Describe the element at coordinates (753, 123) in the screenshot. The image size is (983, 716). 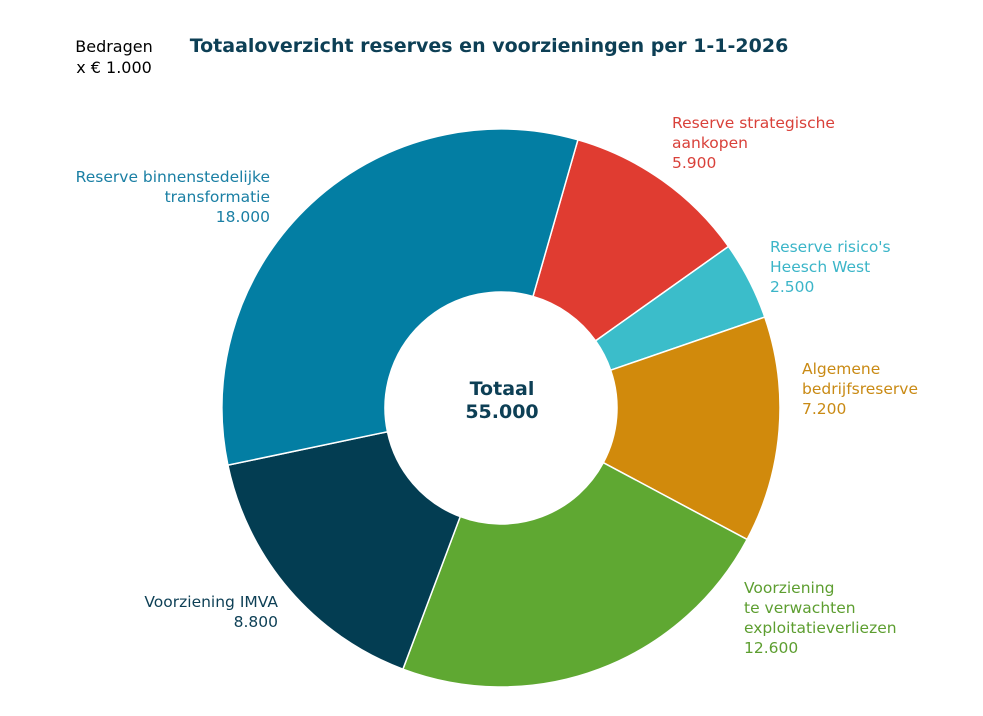
I see `slice-name-line: Reserve strategische` at that location.